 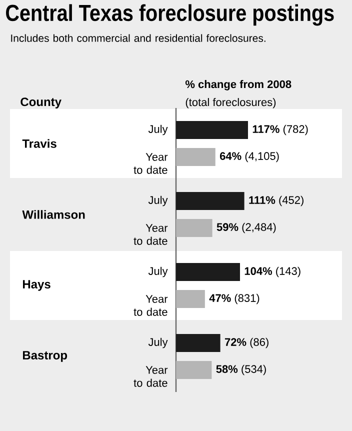 I want to click on annotation: (total foreclosures), so click(x=231, y=103).